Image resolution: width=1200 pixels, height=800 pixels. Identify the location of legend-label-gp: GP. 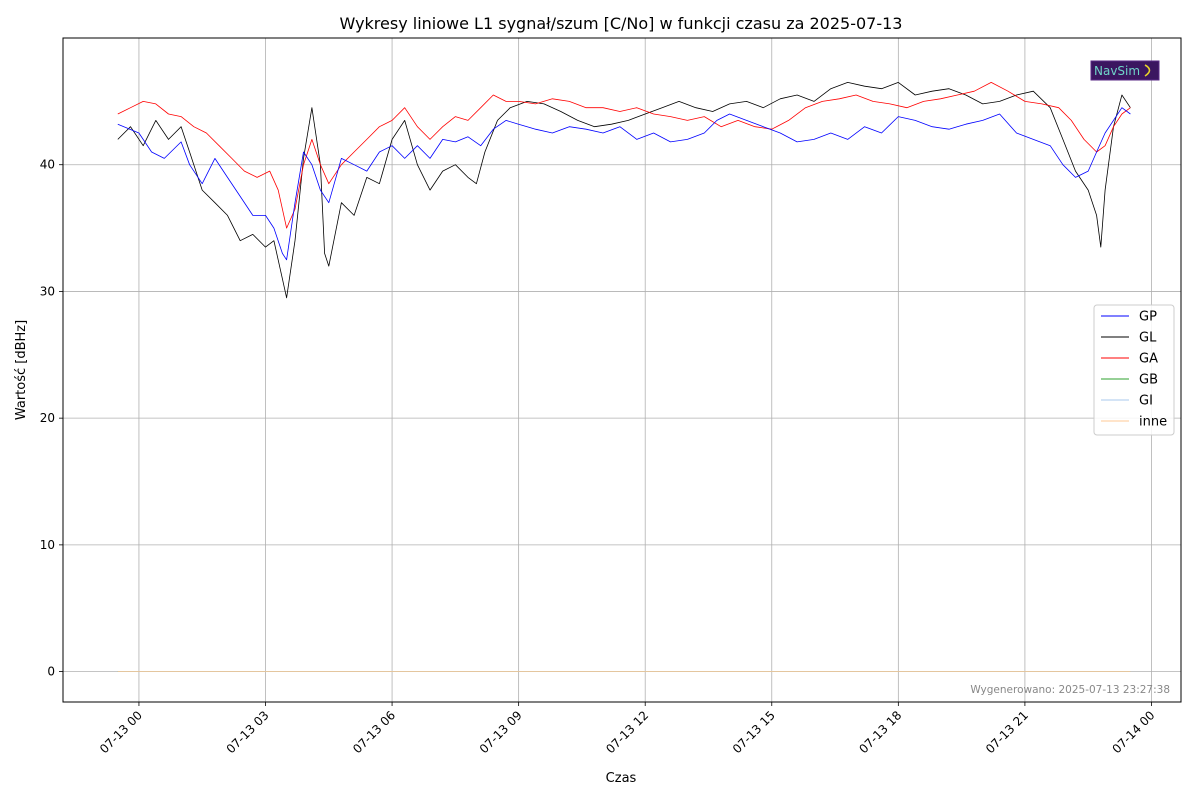
(1148, 317).